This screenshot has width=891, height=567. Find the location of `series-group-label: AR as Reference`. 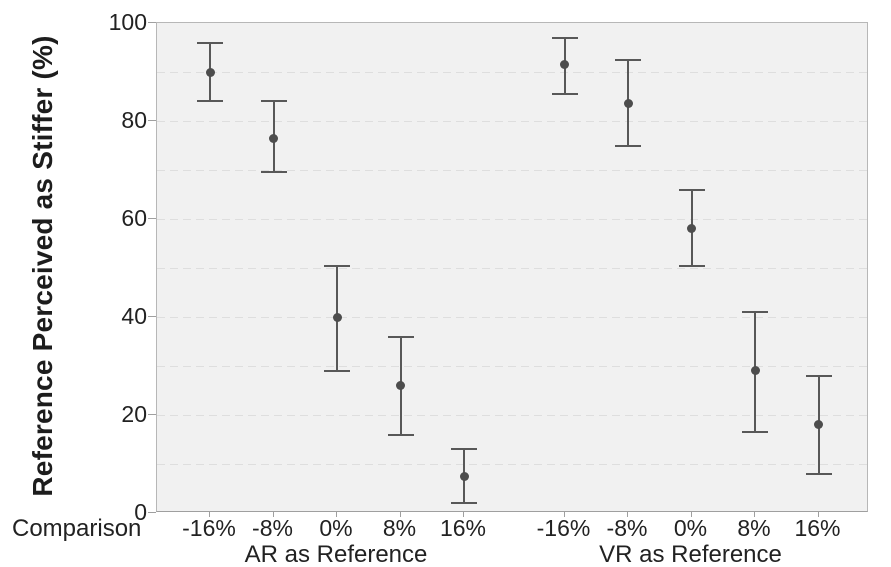

series-group-label: AR as Reference is located at coordinates (336, 554).